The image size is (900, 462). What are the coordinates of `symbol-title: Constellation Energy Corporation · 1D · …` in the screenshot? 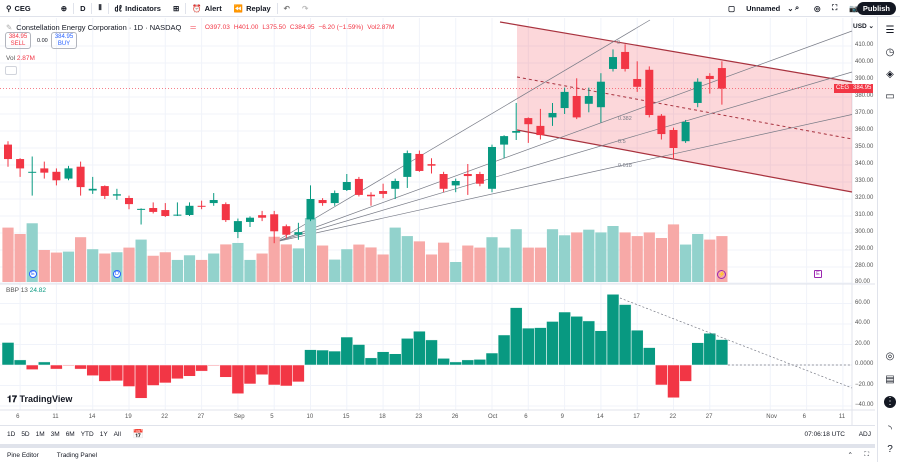 It's located at (99, 27).